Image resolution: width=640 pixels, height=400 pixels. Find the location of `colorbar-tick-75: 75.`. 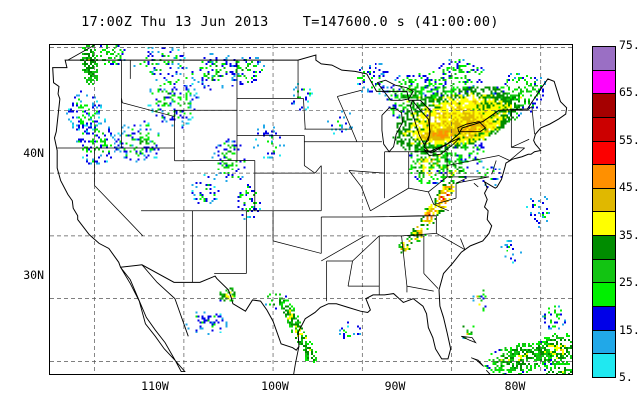

colorbar-tick-75: 75. is located at coordinates (629, 45).